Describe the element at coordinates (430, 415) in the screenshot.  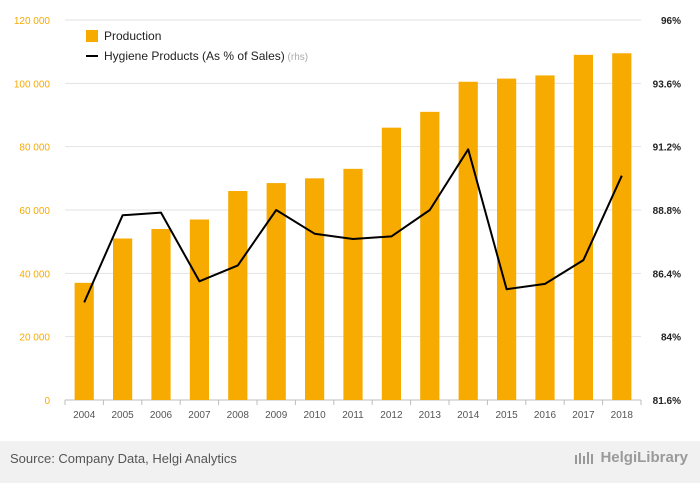
I see `x-tick-label: 2013` at that location.